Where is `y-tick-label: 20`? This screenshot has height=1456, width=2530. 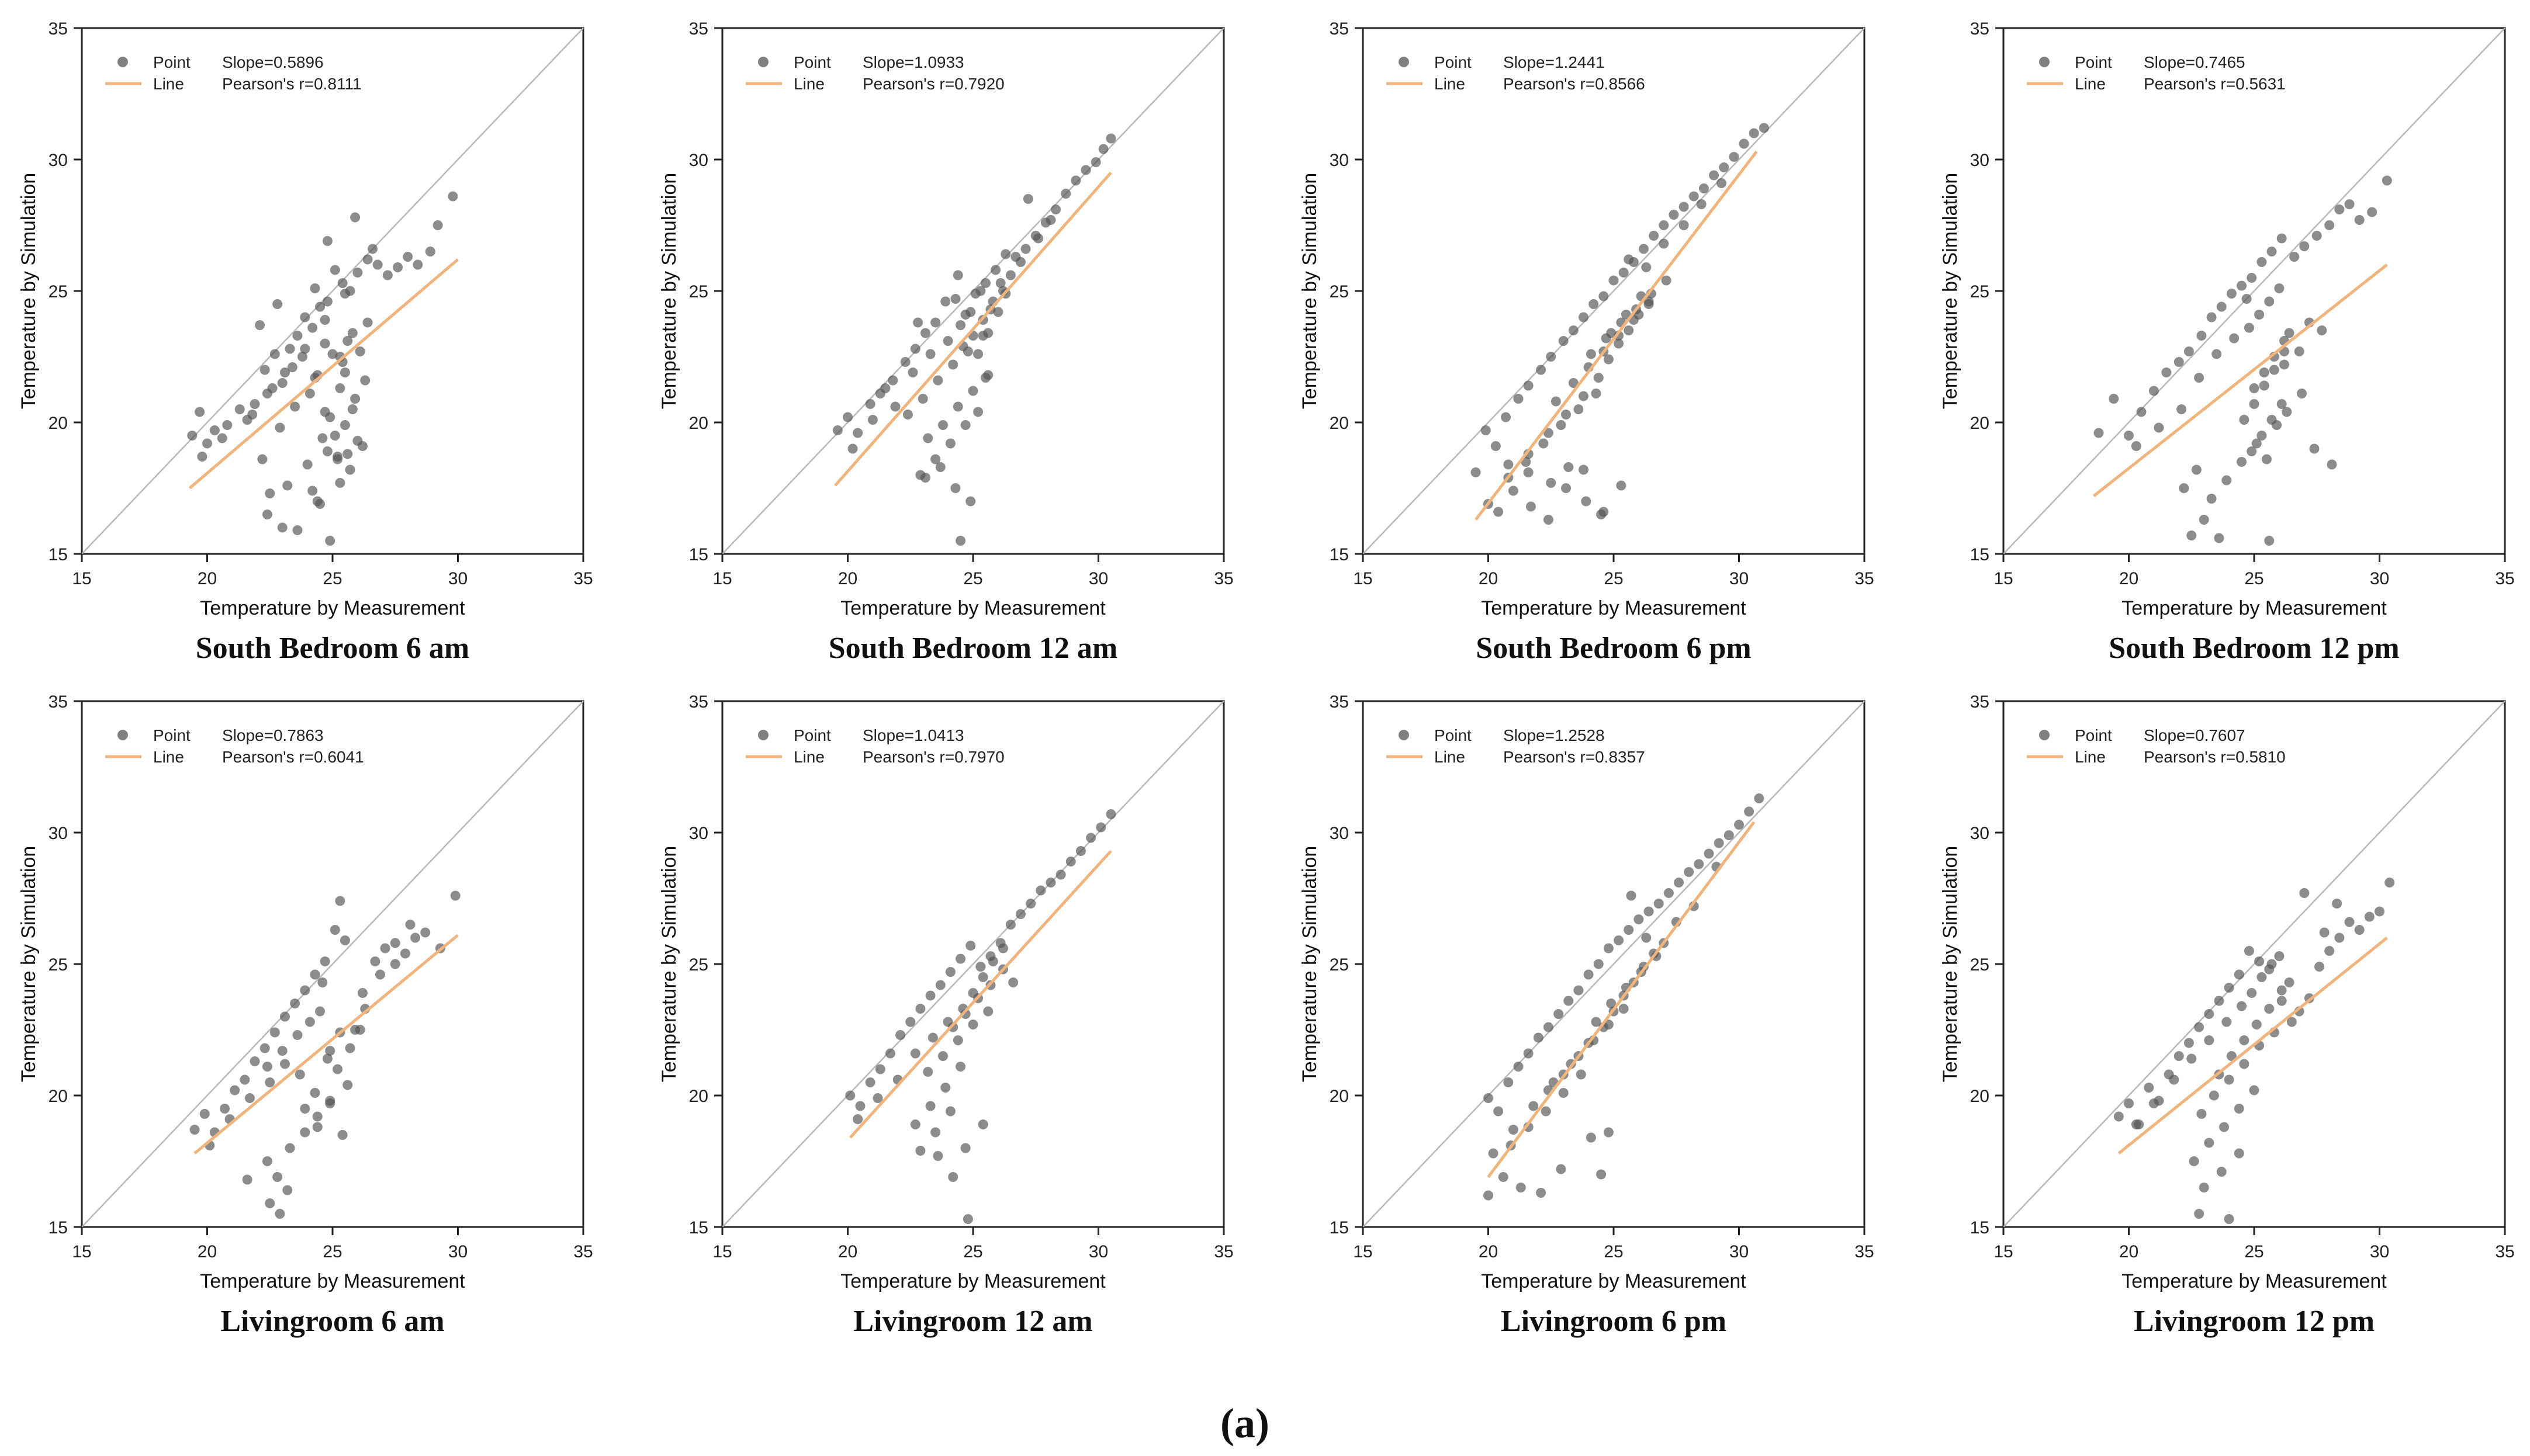 y-tick-label: 20 is located at coordinates (698, 1096).